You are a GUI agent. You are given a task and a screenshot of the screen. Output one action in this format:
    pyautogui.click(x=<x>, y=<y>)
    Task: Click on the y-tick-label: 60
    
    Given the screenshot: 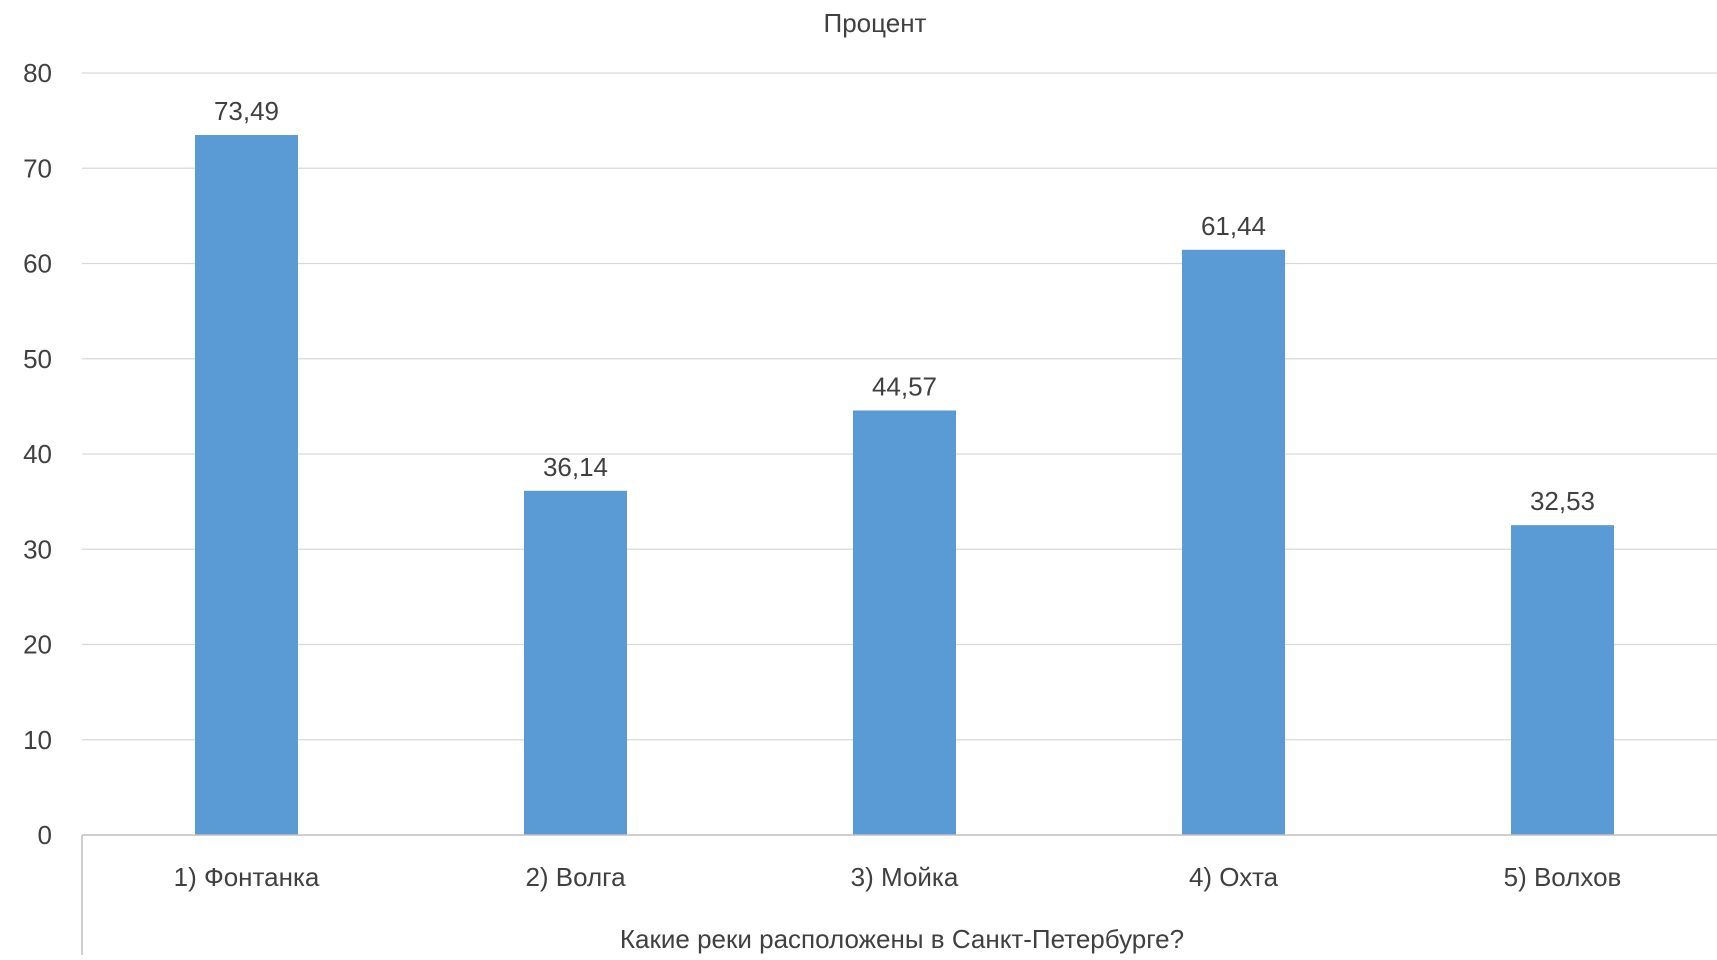 What is the action you would take?
    pyautogui.click(x=37, y=264)
    